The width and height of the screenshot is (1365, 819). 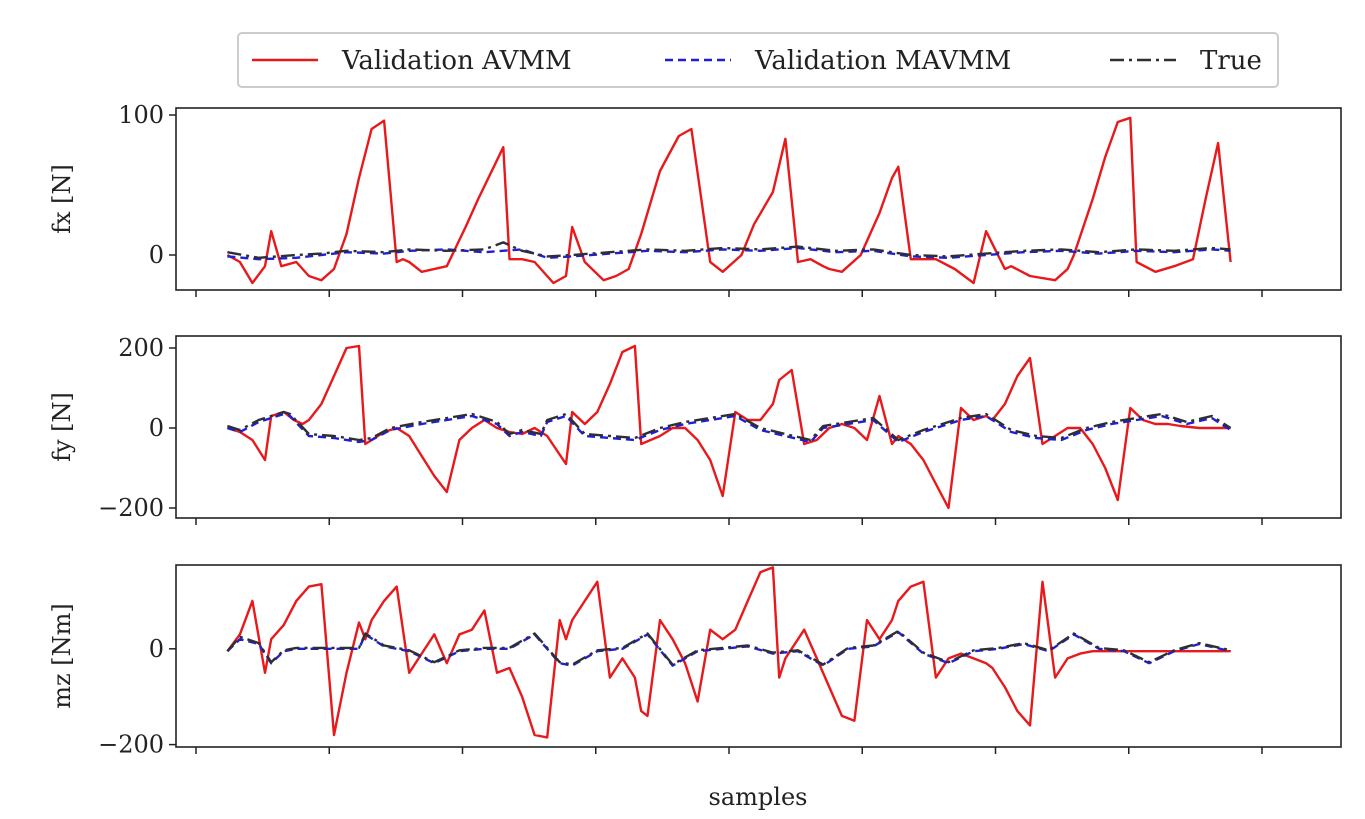 I want to click on legend: Validation AVMM Validation MAVMM True, so click(x=758, y=60).